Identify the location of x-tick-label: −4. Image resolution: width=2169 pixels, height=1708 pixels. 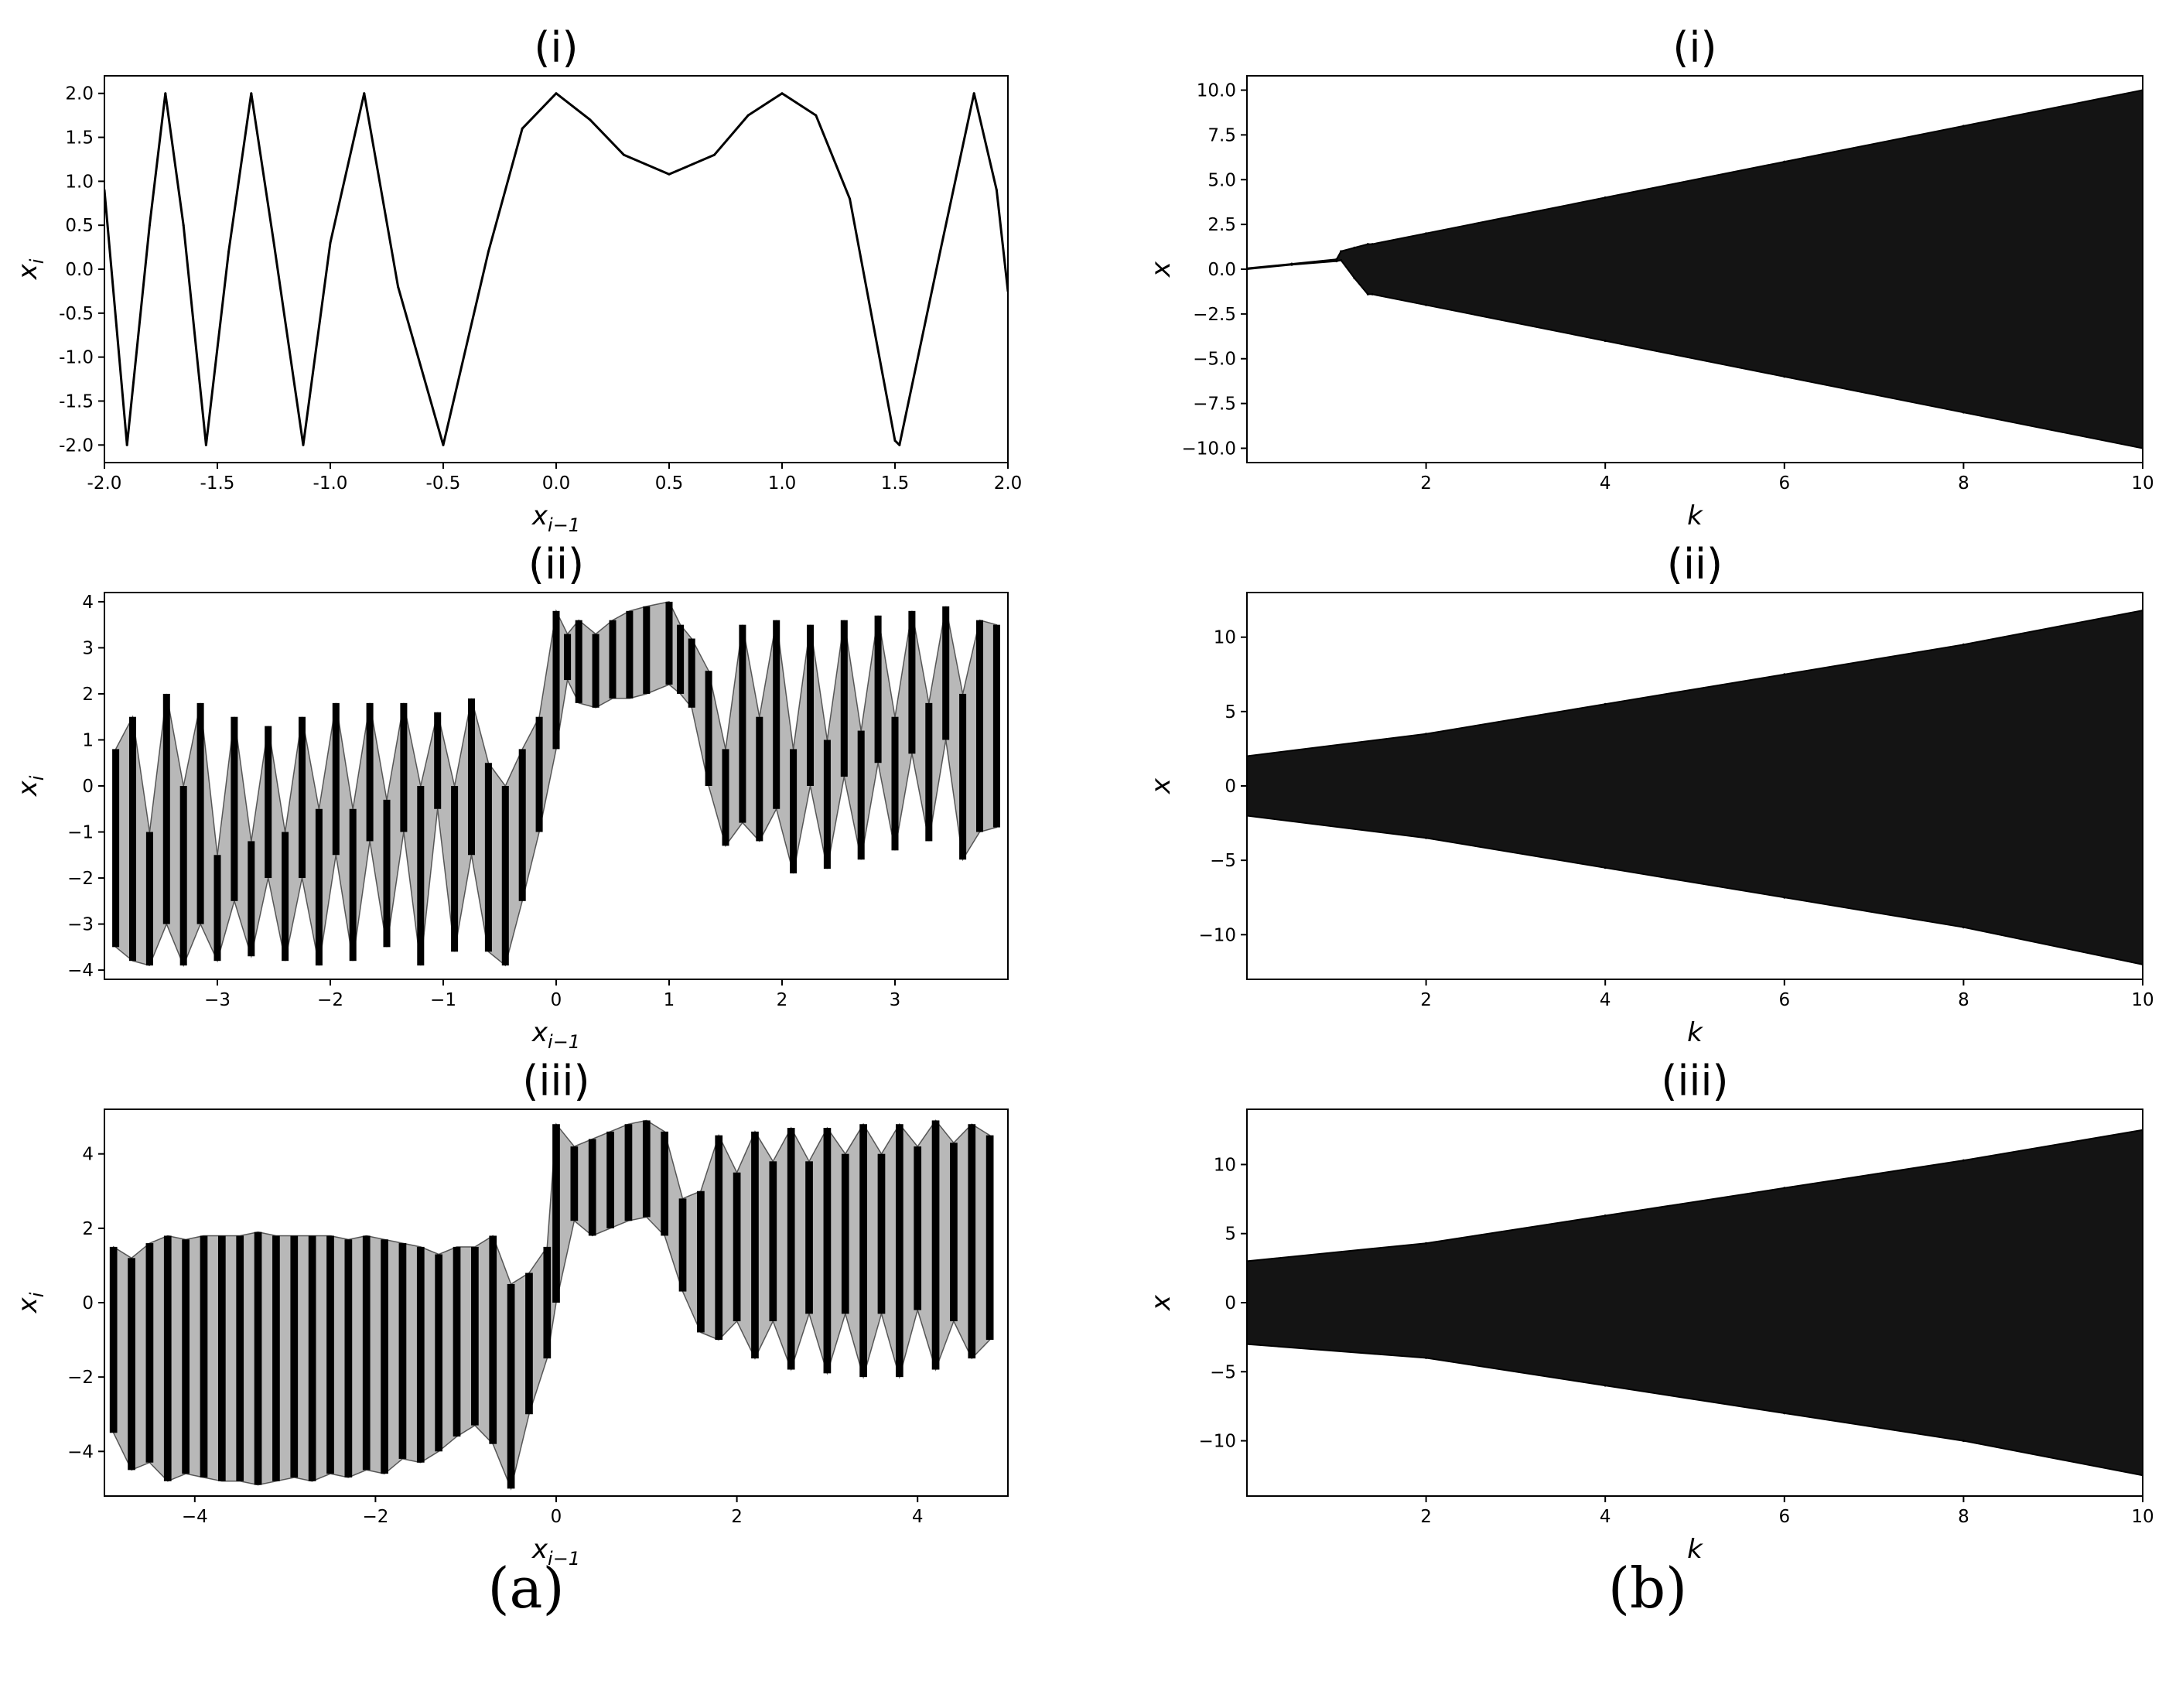
(195, 1517).